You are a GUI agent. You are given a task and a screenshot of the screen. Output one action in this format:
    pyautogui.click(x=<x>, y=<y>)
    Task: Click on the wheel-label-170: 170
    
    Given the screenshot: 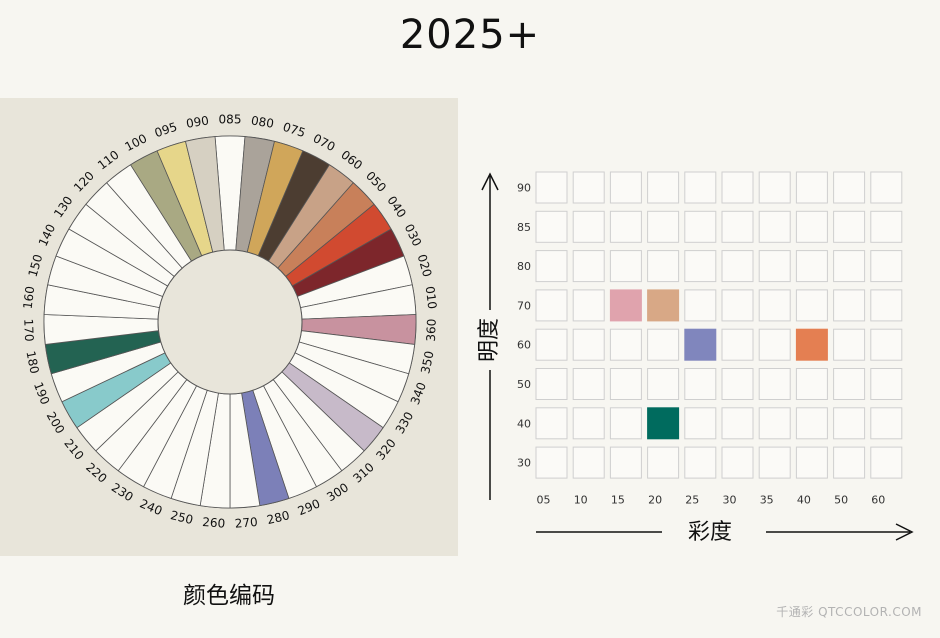 What is the action you would take?
    pyautogui.click(x=28, y=329)
    